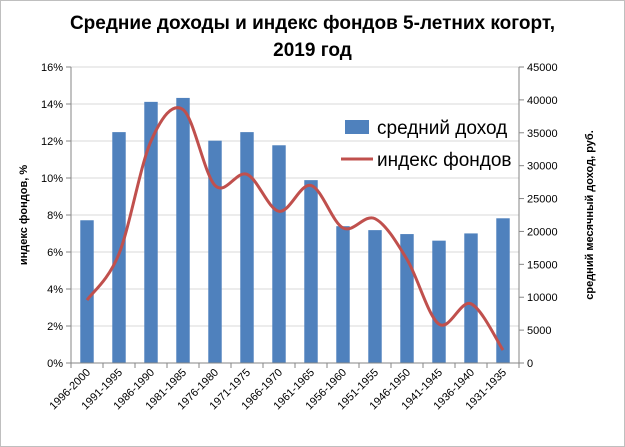 This screenshot has width=625, height=447. What do you see at coordinates (55, 327) in the screenshot?
I see `left-tick-label: 2%` at bounding box center [55, 327].